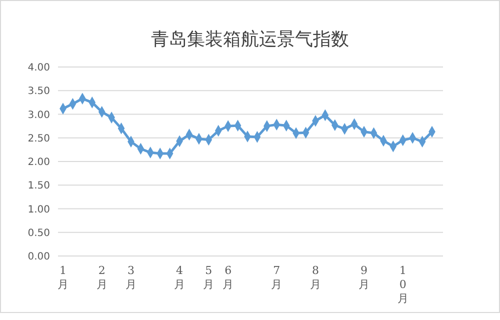 This screenshot has width=500, height=320. What do you see at coordinates (39, 92) in the screenshot?
I see `y-tick-label: 3.50` at bounding box center [39, 92].